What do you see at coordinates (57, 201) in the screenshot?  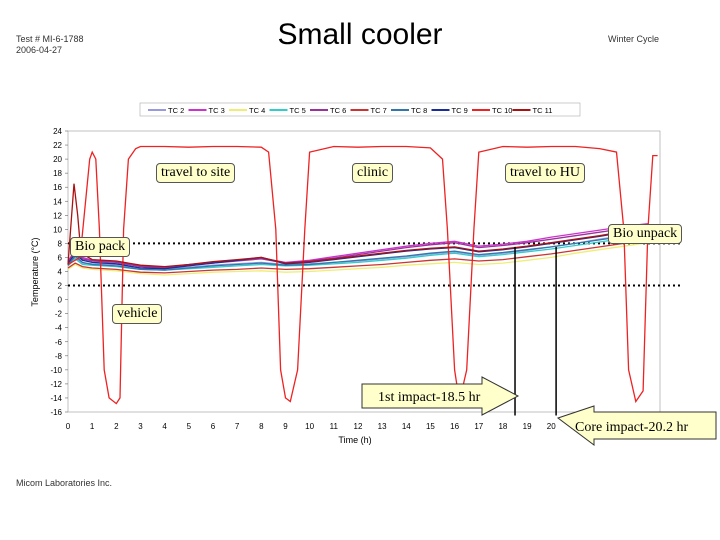 I see `y-tick-label: 14` at bounding box center [57, 201].